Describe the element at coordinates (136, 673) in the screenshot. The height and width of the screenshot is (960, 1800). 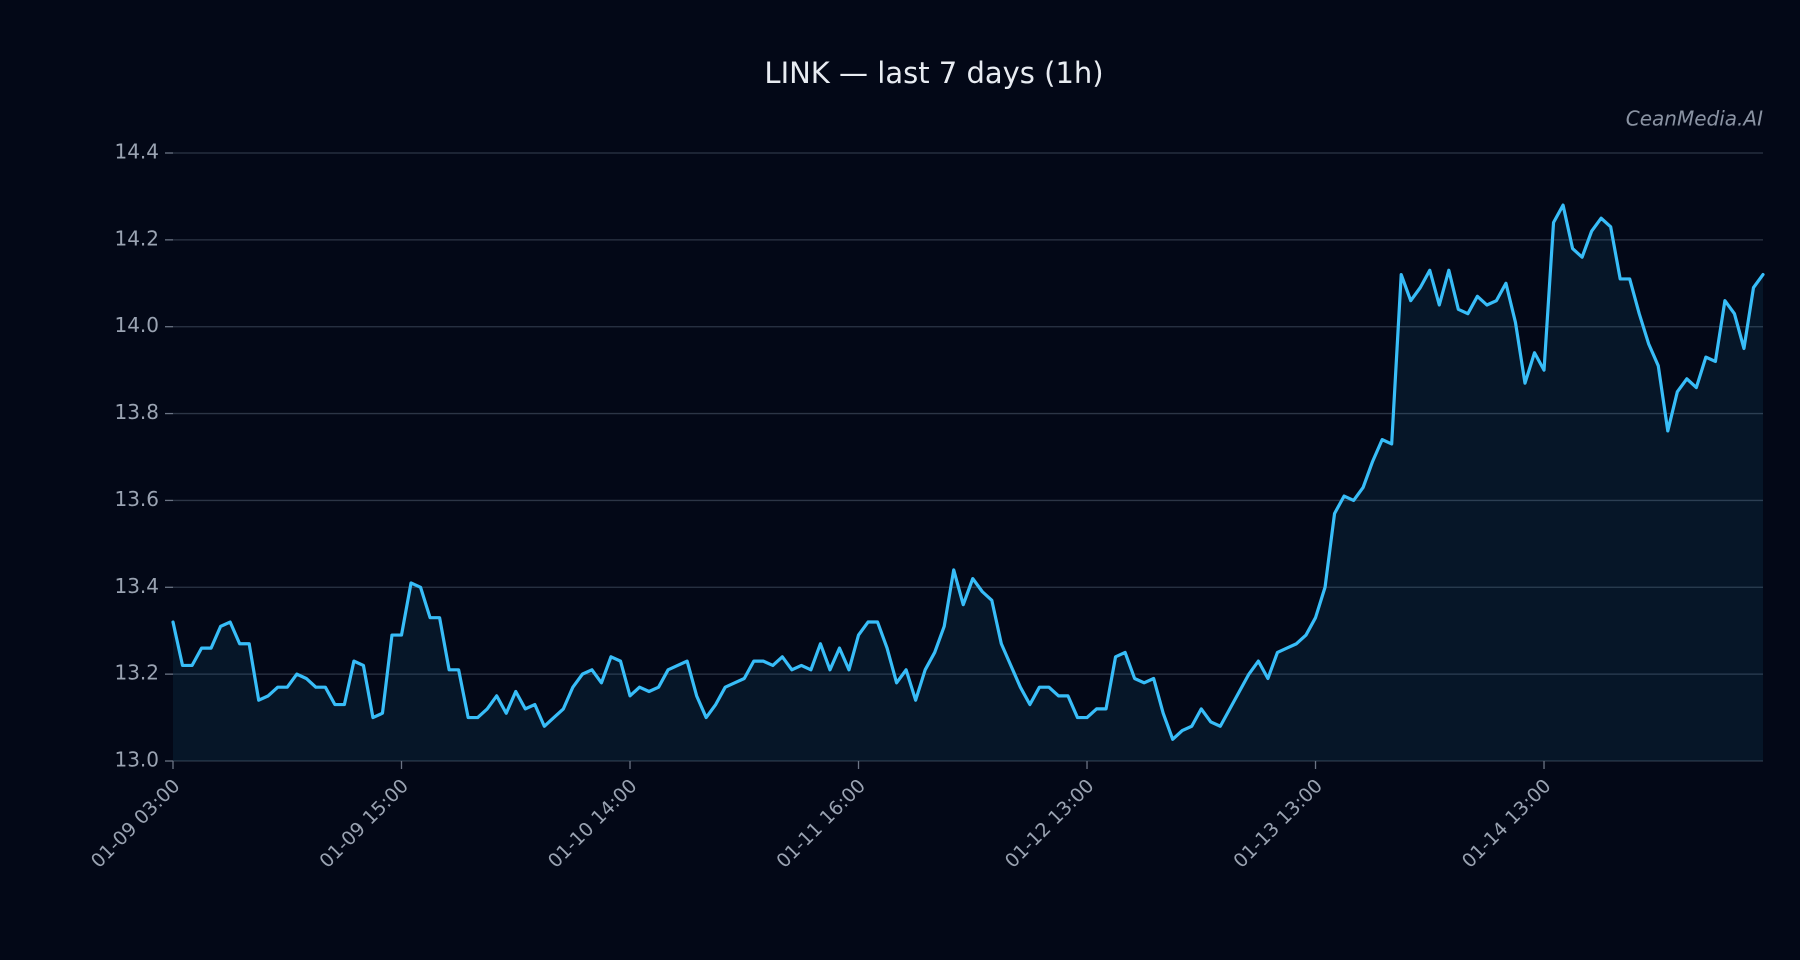
I see `y-tick-label: 13.2` at that location.